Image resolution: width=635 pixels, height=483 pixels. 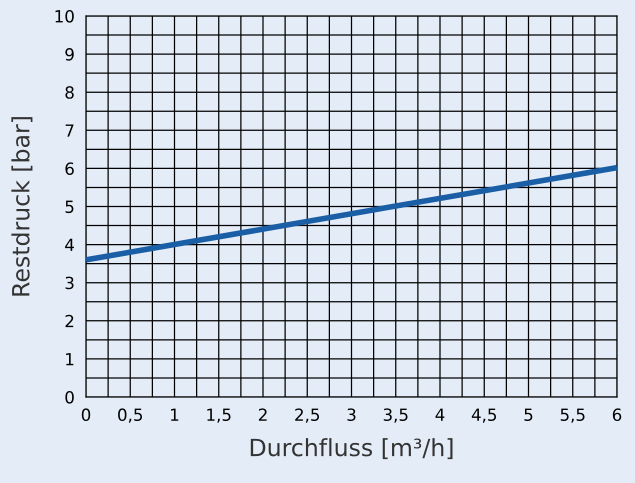 What do you see at coordinates (484, 415) in the screenshot?
I see `x-tick-label: 4,5` at bounding box center [484, 415].